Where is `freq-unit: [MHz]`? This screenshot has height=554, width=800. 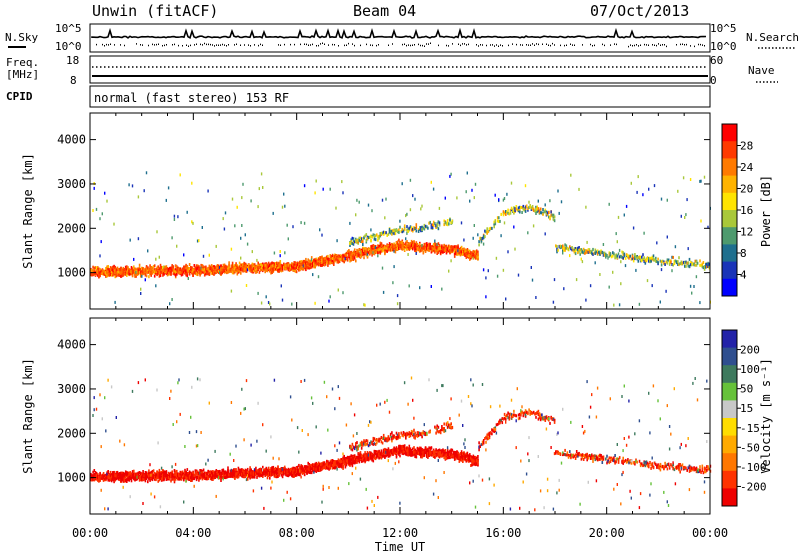
freq-unit: [MHz] is located at coordinates (22, 74).